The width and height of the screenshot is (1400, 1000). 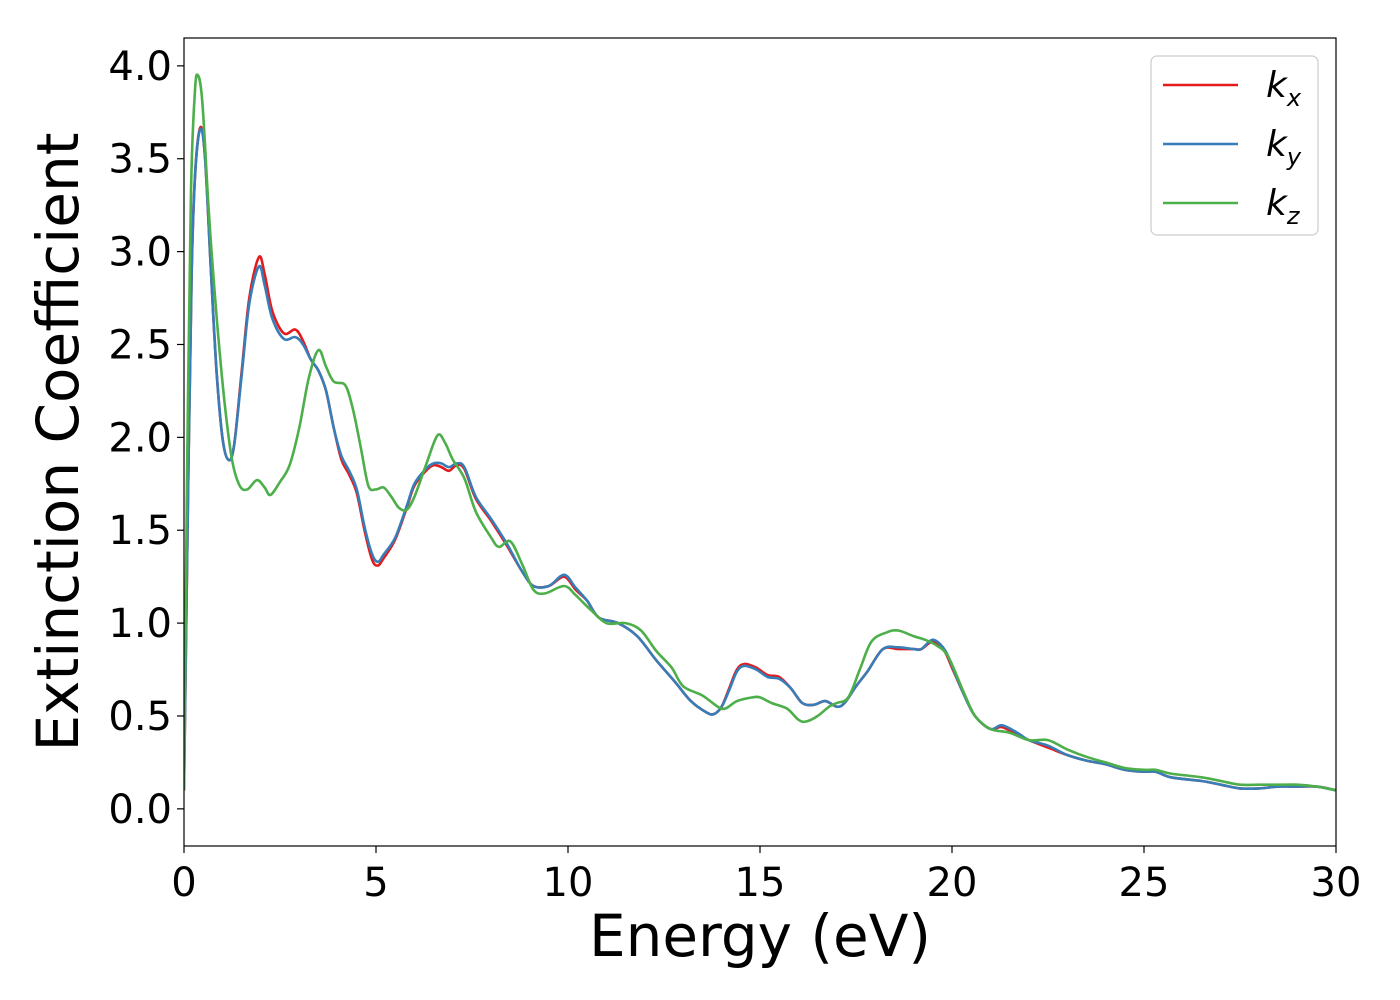 What do you see at coordinates (1336, 883) in the screenshot?
I see `x-tick-label: 30` at bounding box center [1336, 883].